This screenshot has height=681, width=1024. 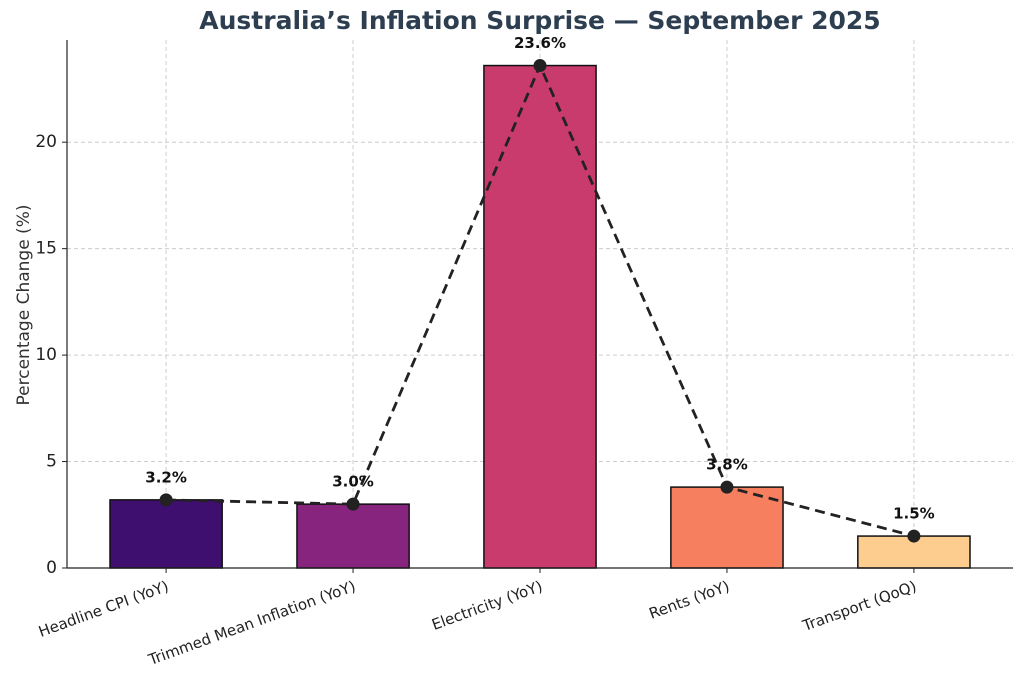 I want to click on value-label: 3.0%, so click(x=353, y=482).